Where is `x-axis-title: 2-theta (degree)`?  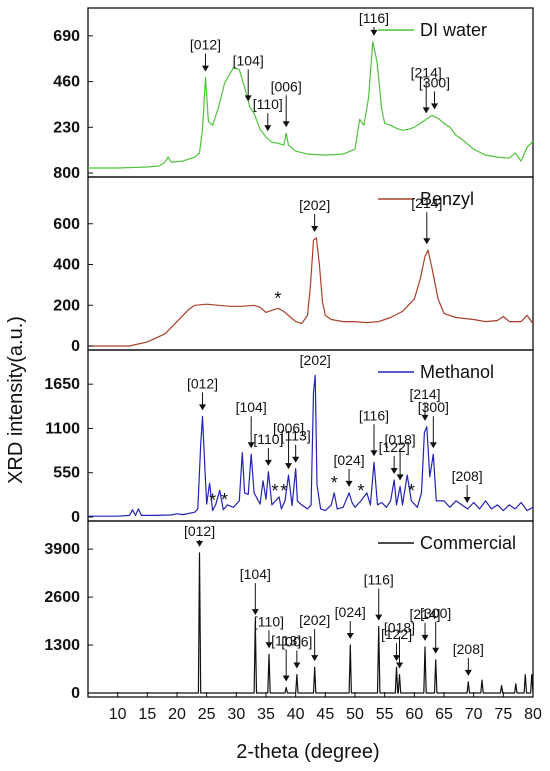
x-axis-title: 2-theta (degree) is located at coordinates (307, 752).